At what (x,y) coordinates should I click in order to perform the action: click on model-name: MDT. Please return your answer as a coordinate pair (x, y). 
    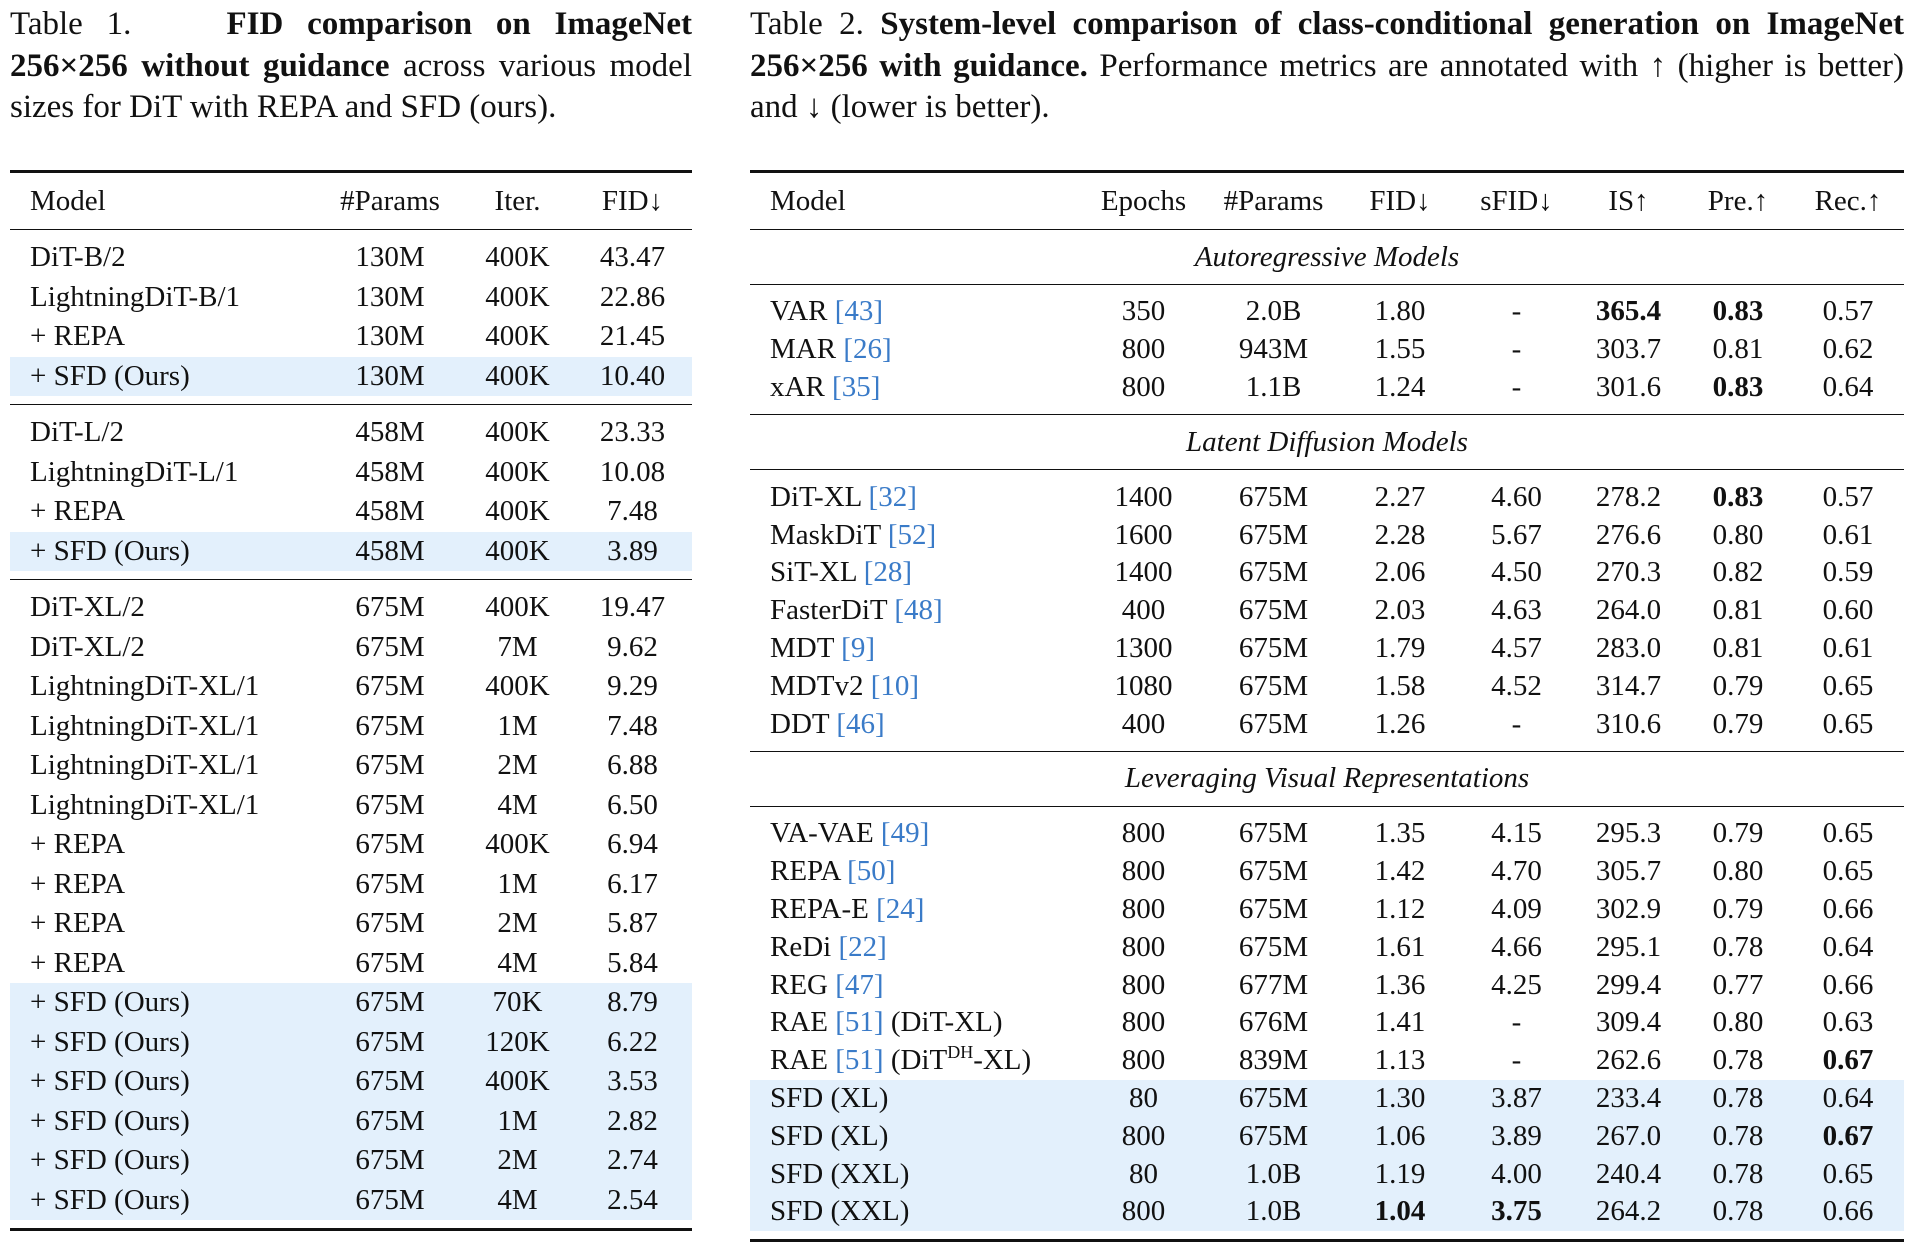
    Looking at the image, I should click on (806, 647).